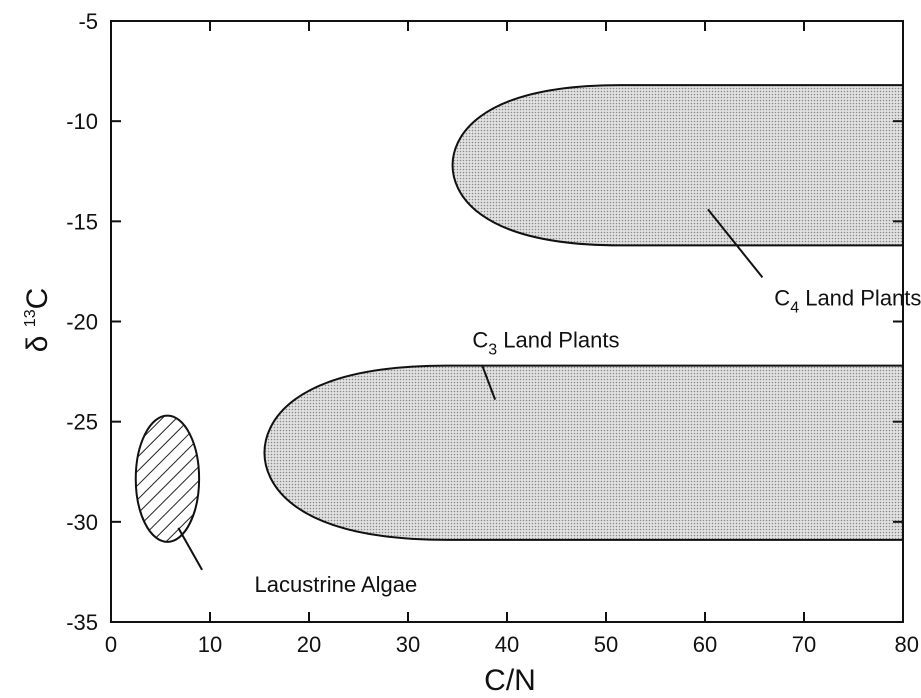 The width and height of the screenshot is (921, 698). Describe the element at coordinates (82, 622) in the screenshot. I see `y-tick-label: -35` at that location.